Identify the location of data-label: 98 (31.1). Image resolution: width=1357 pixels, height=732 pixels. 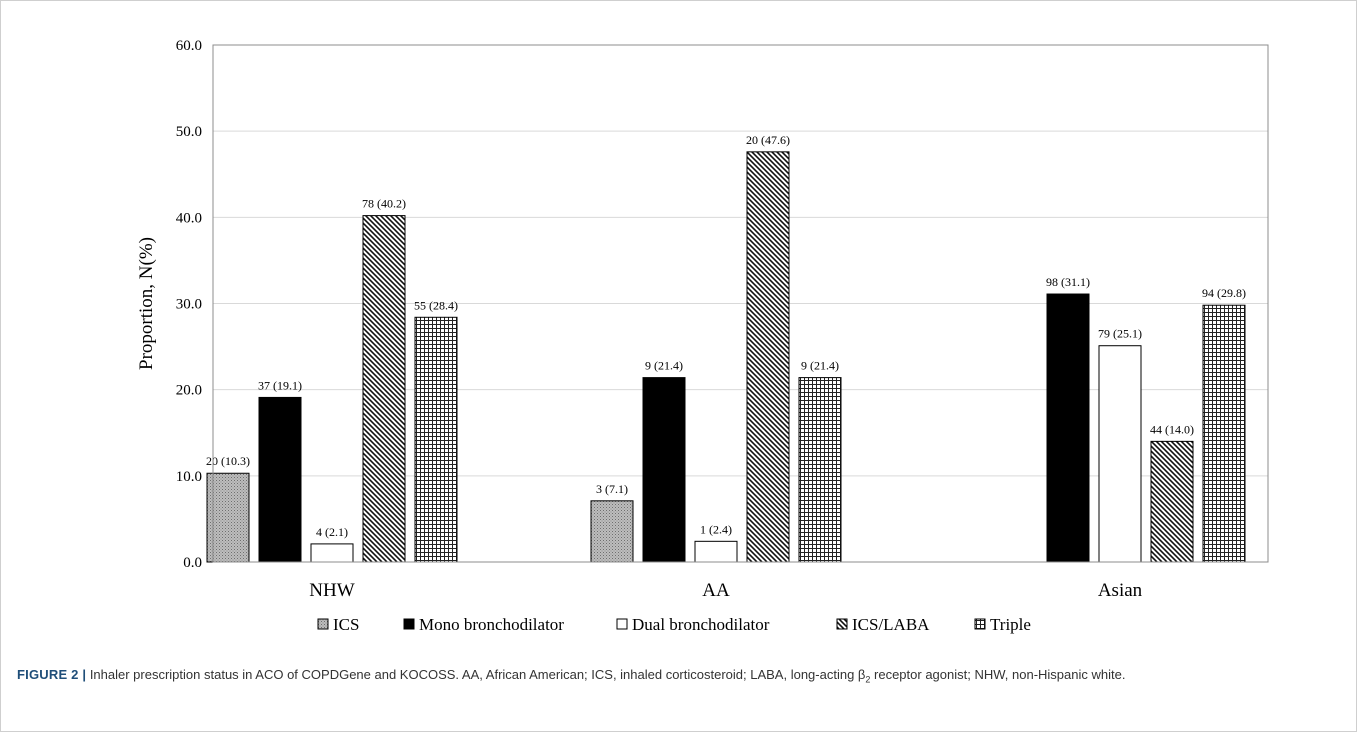
(1068, 282).